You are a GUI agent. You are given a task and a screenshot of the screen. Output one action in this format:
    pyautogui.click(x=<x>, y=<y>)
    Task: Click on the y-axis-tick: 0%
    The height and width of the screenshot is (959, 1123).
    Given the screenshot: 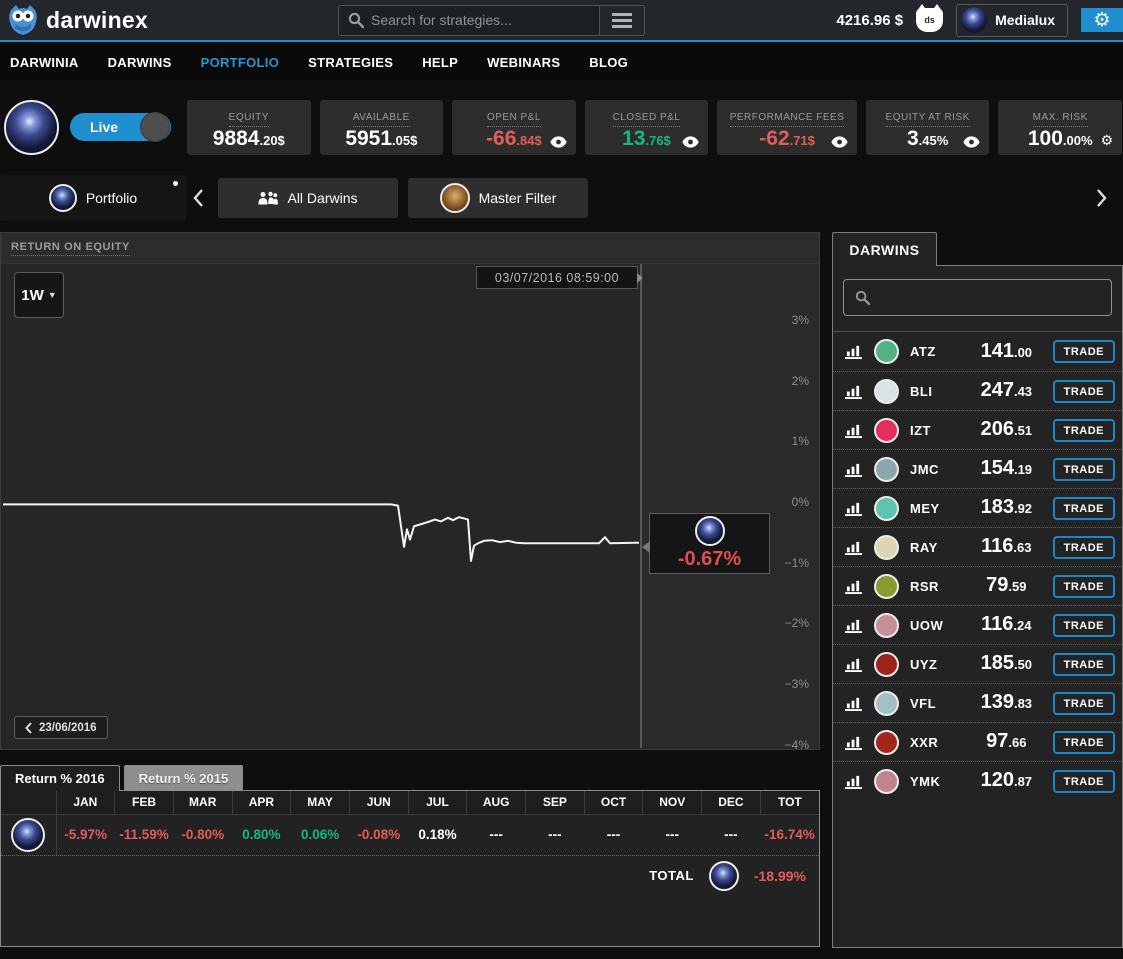 What is the action you would take?
    pyautogui.click(x=800, y=502)
    